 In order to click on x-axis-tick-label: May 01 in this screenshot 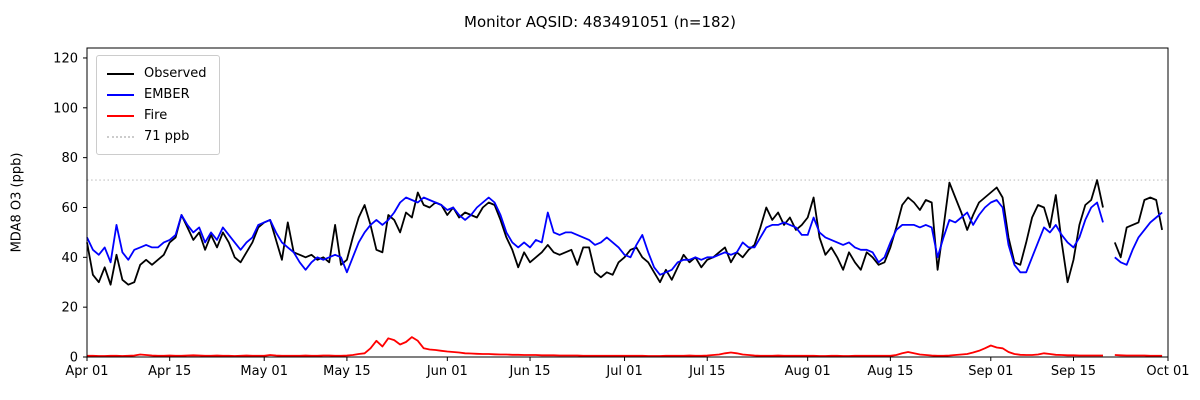, I will do `click(264, 371)`.